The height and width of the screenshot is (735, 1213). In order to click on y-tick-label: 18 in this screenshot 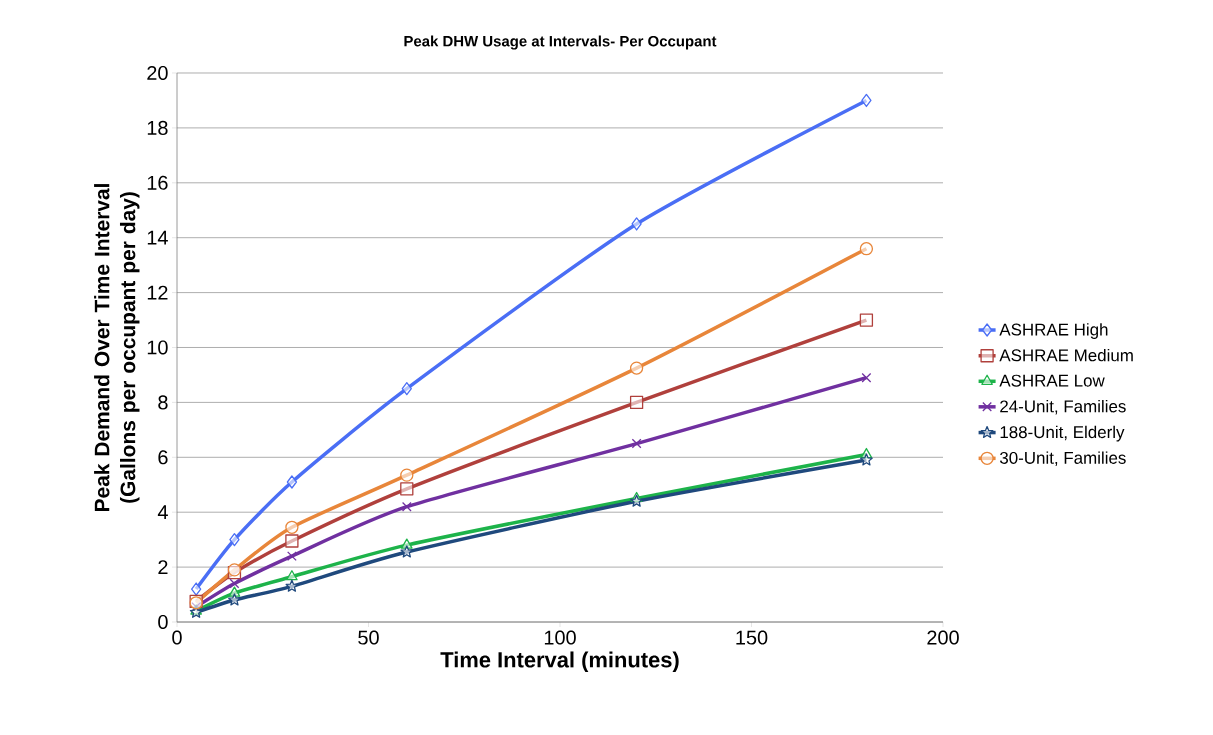, I will do `click(157, 127)`.